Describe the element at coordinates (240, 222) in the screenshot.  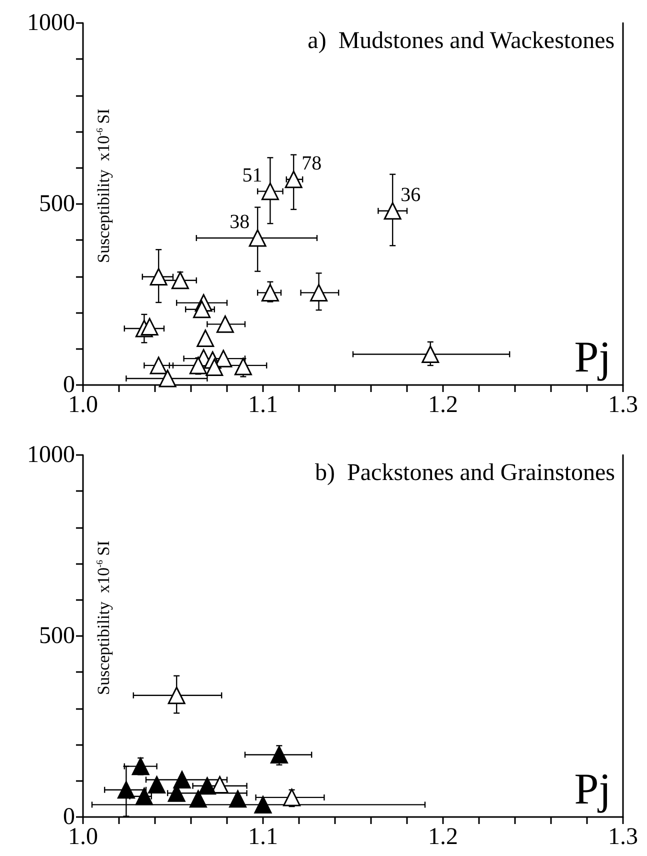
I see `annotation: 38` at that location.